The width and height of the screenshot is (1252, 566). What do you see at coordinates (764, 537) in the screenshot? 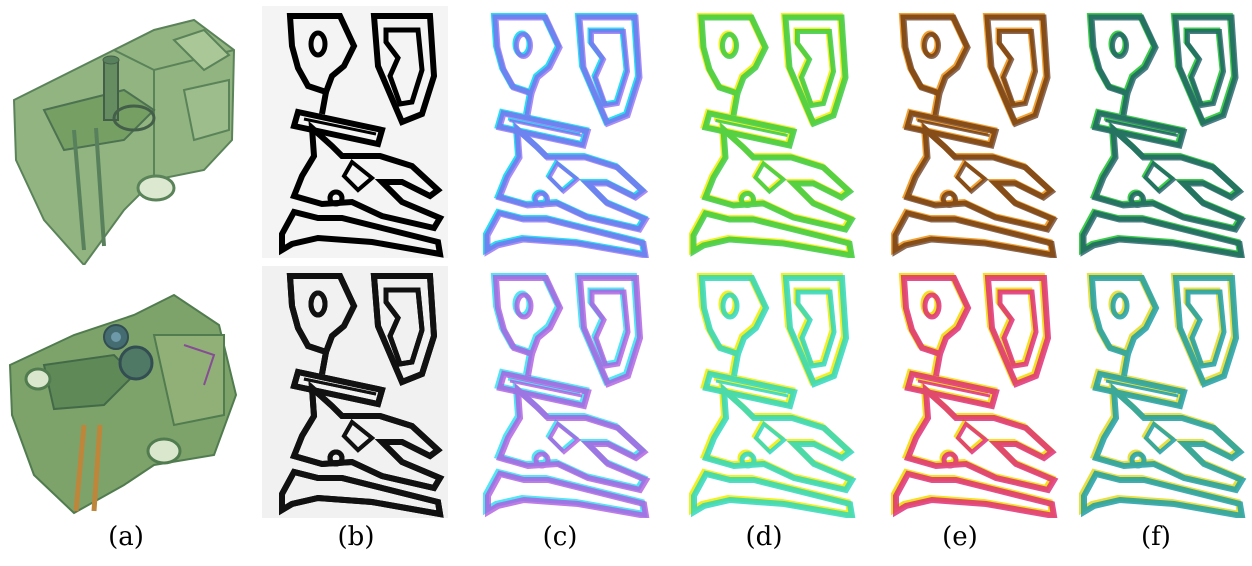
I see `caption-d: (d)` at bounding box center [764, 537].